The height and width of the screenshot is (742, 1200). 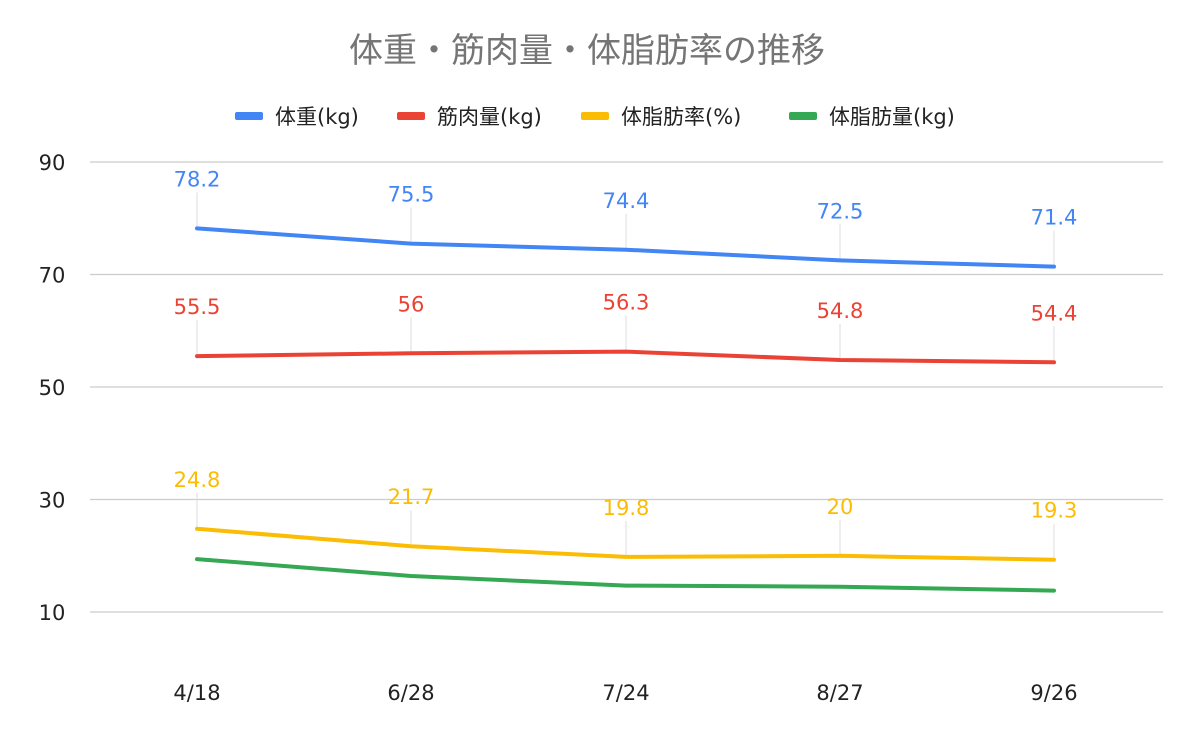 I want to click on data-label: 55.5, so click(x=197, y=307).